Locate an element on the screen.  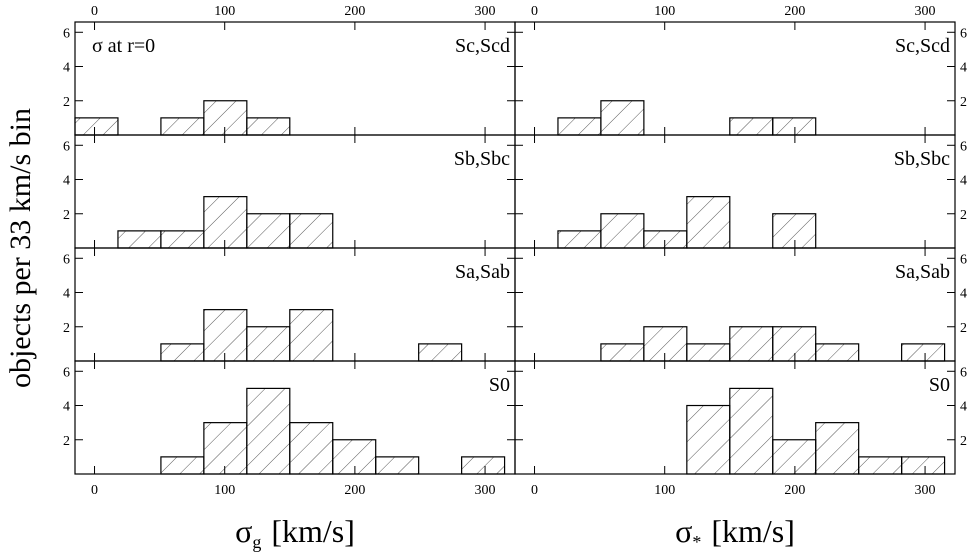
x-axis-label: σ* [km/s] is located at coordinates (735, 532).